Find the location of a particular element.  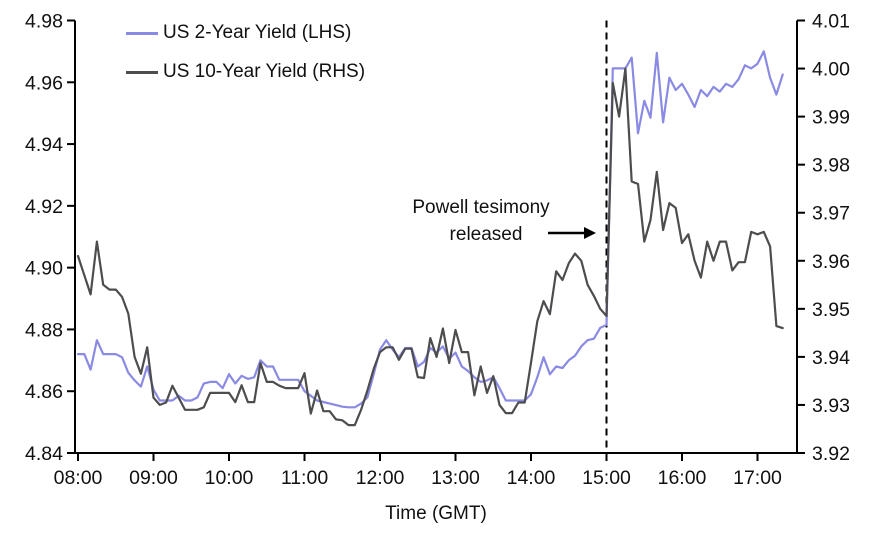

legend-item-10y: US 10-Year Yield (RHS) is located at coordinates (245, 72).